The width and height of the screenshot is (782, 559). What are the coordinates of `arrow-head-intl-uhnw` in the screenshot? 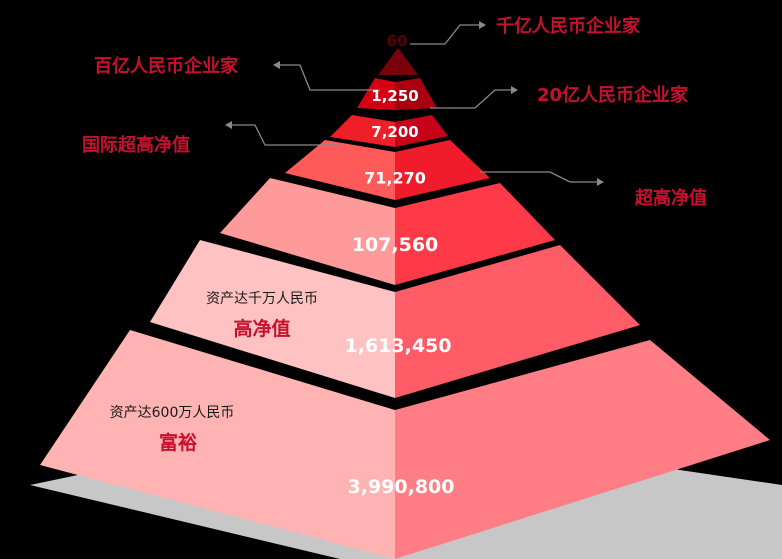 It's located at (228, 125).